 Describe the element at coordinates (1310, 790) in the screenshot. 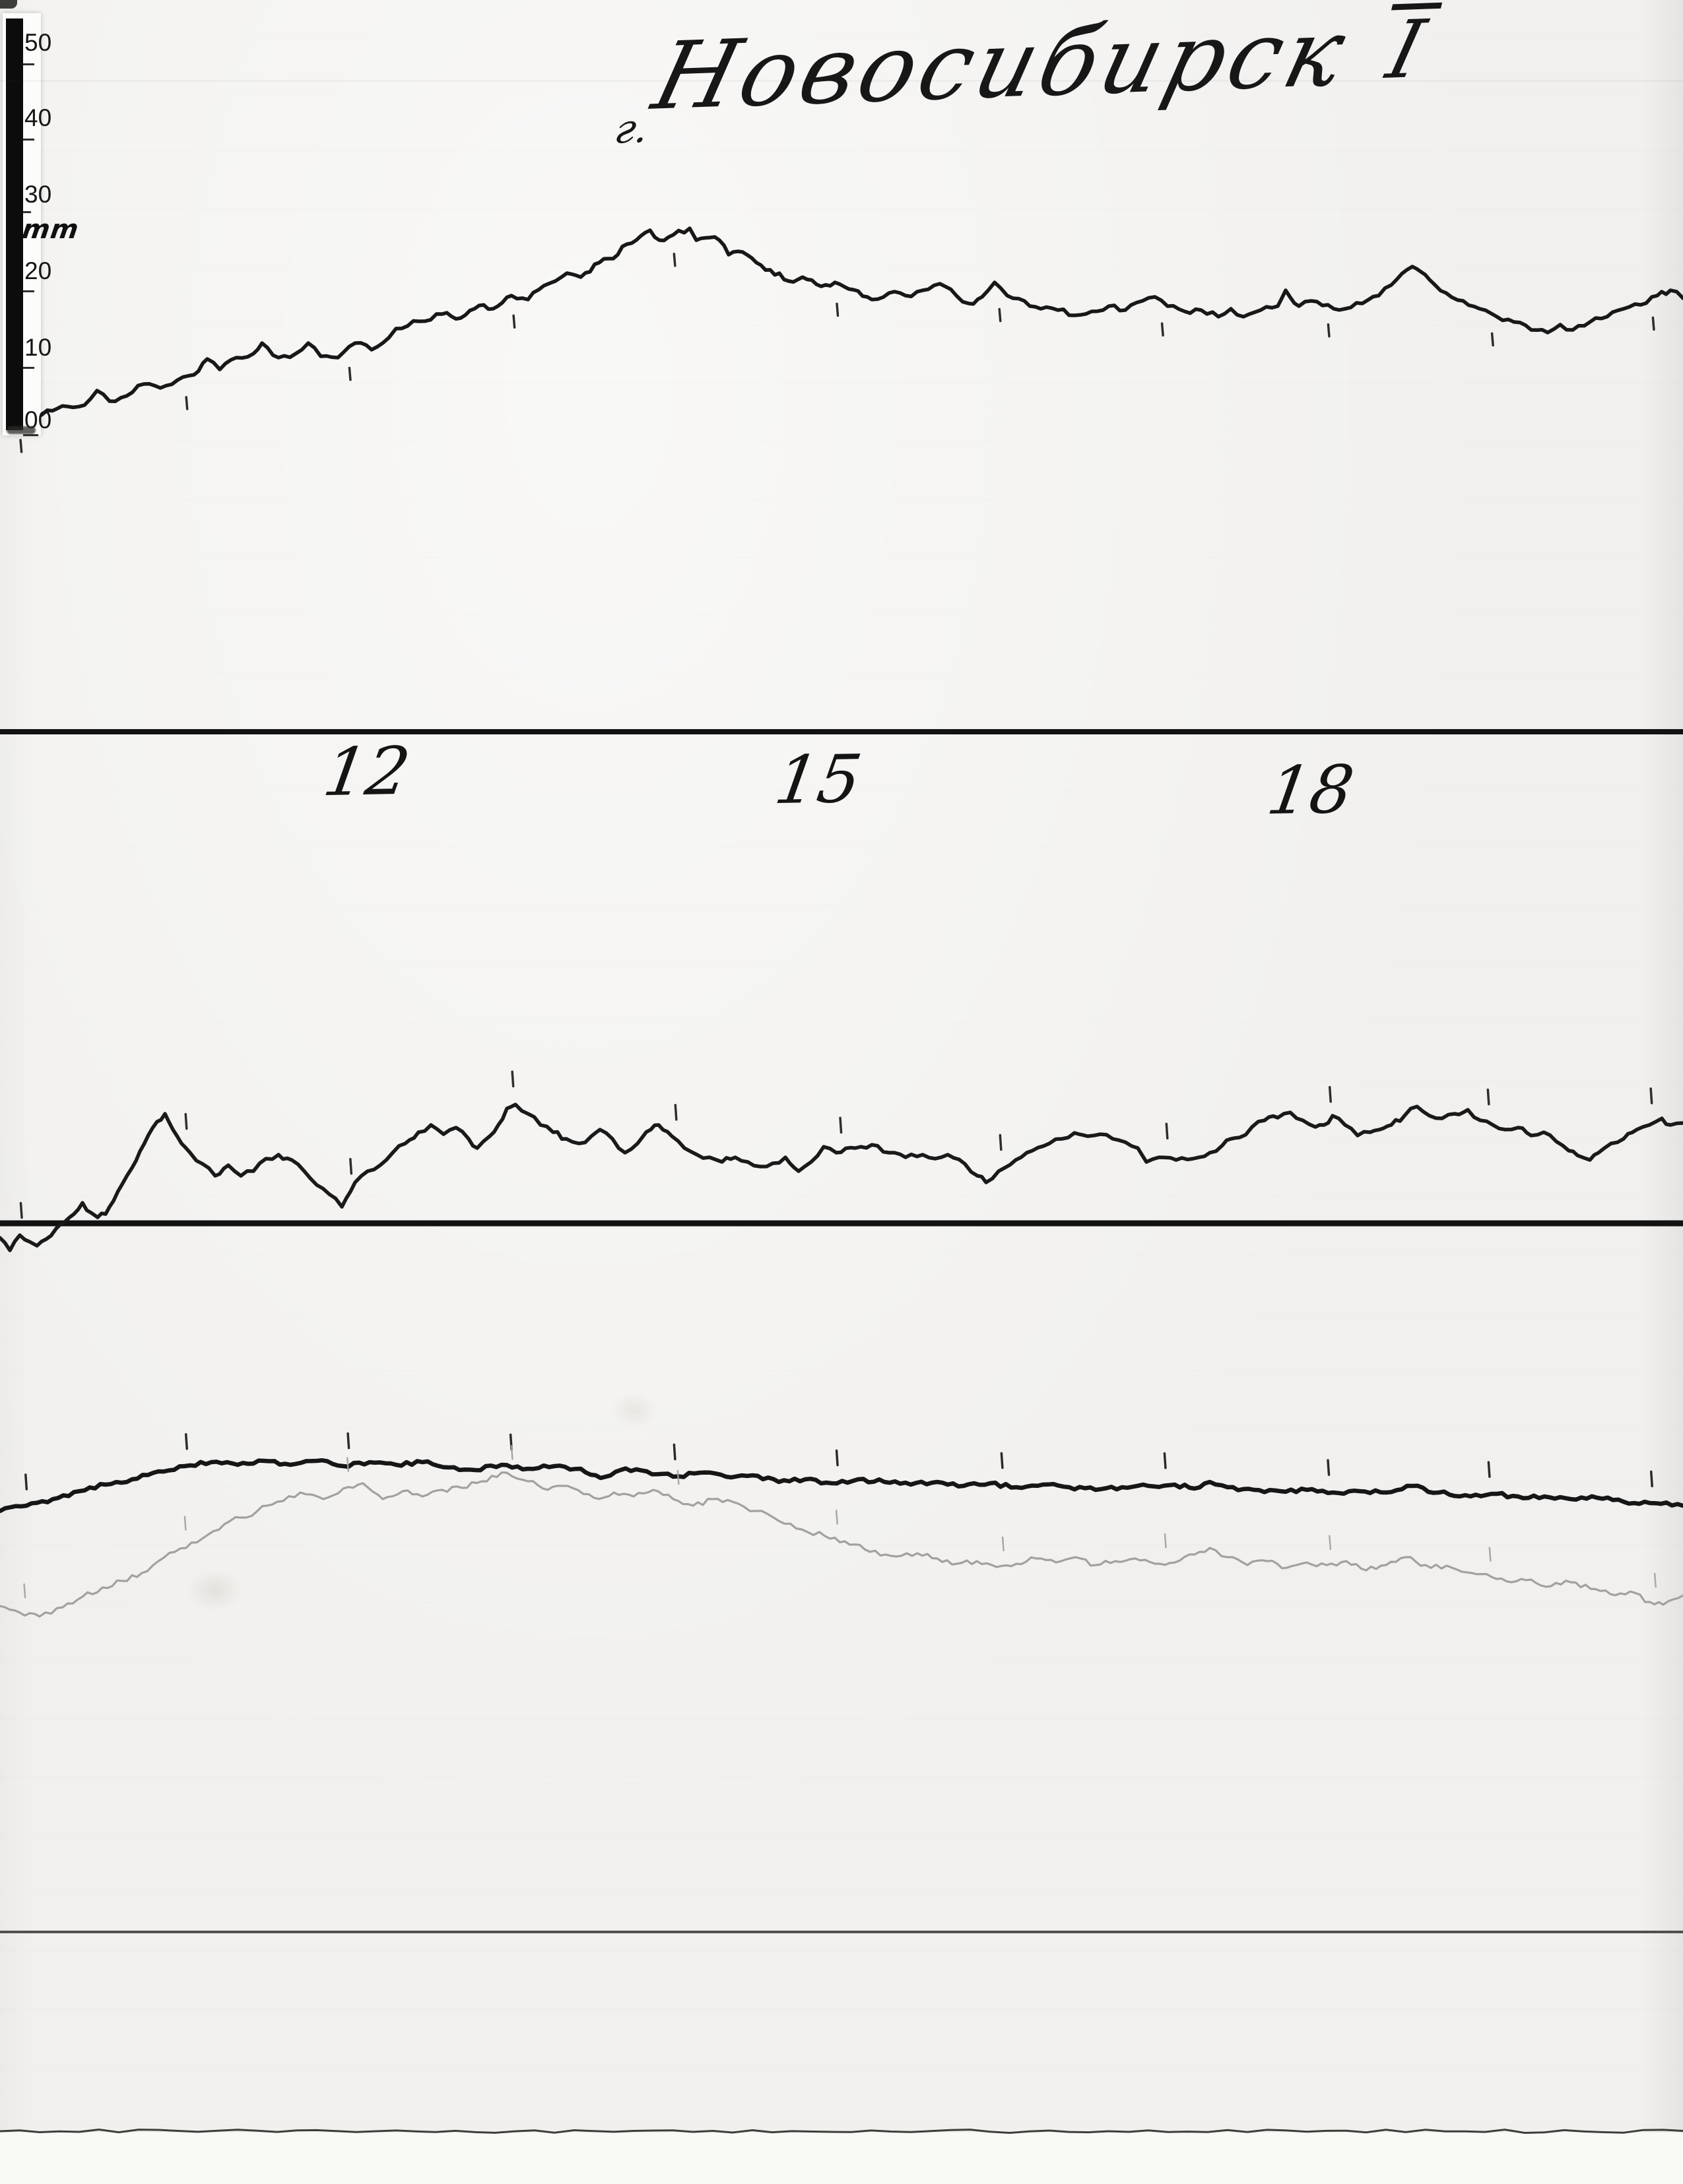

I see `hour-label-18: 18` at that location.